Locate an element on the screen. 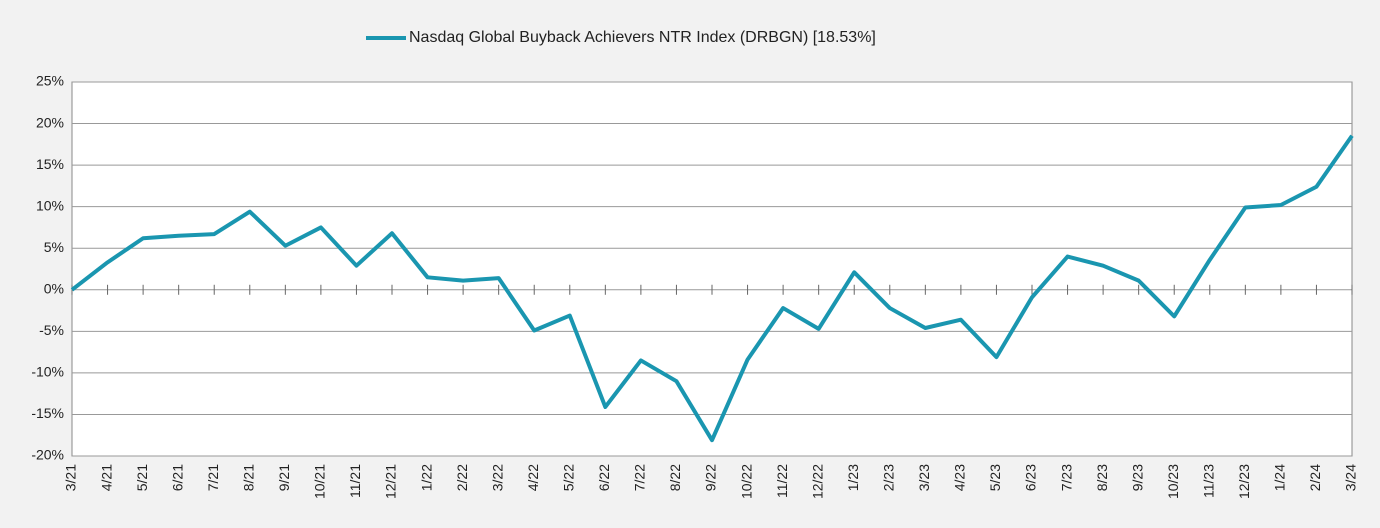 Image resolution: width=1380 pixels, height=528 pixels. x-tick-label: 9/22 is located at coordinates (711, 477).